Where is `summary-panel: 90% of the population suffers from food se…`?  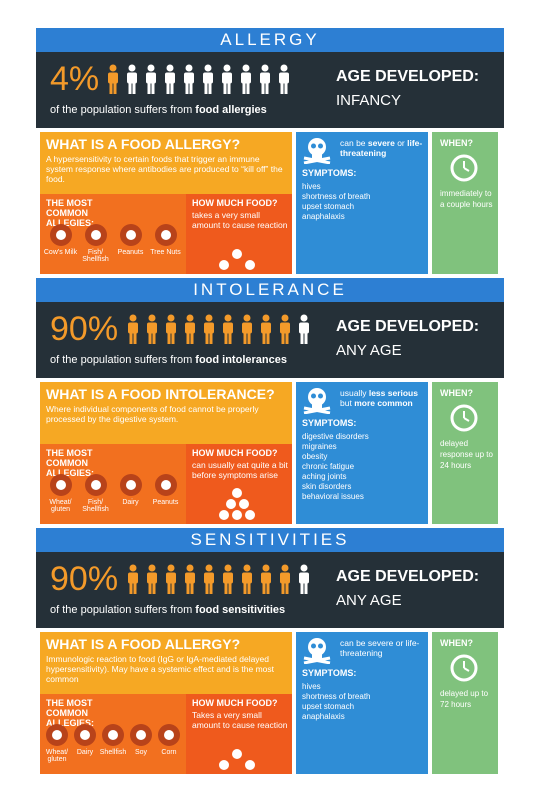
summary-panel: 90% of the population suffers from food se… is located at coordinates (270, 590).